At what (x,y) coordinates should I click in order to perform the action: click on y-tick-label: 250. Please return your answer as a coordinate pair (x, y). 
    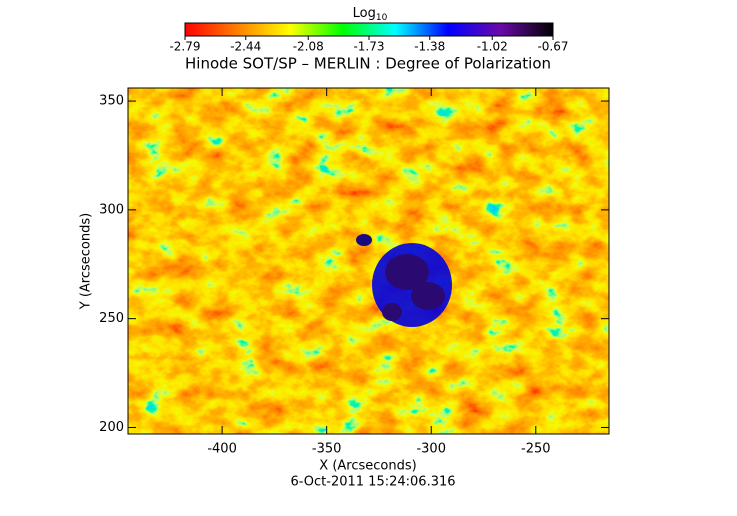
    Looking at the image, I should click on (111, 318).